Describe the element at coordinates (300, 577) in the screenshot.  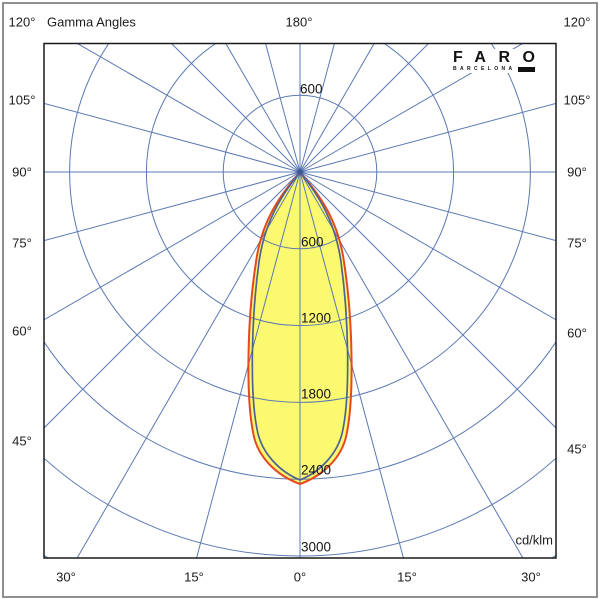
I see `bottom-angle-0: 0°` at that location.